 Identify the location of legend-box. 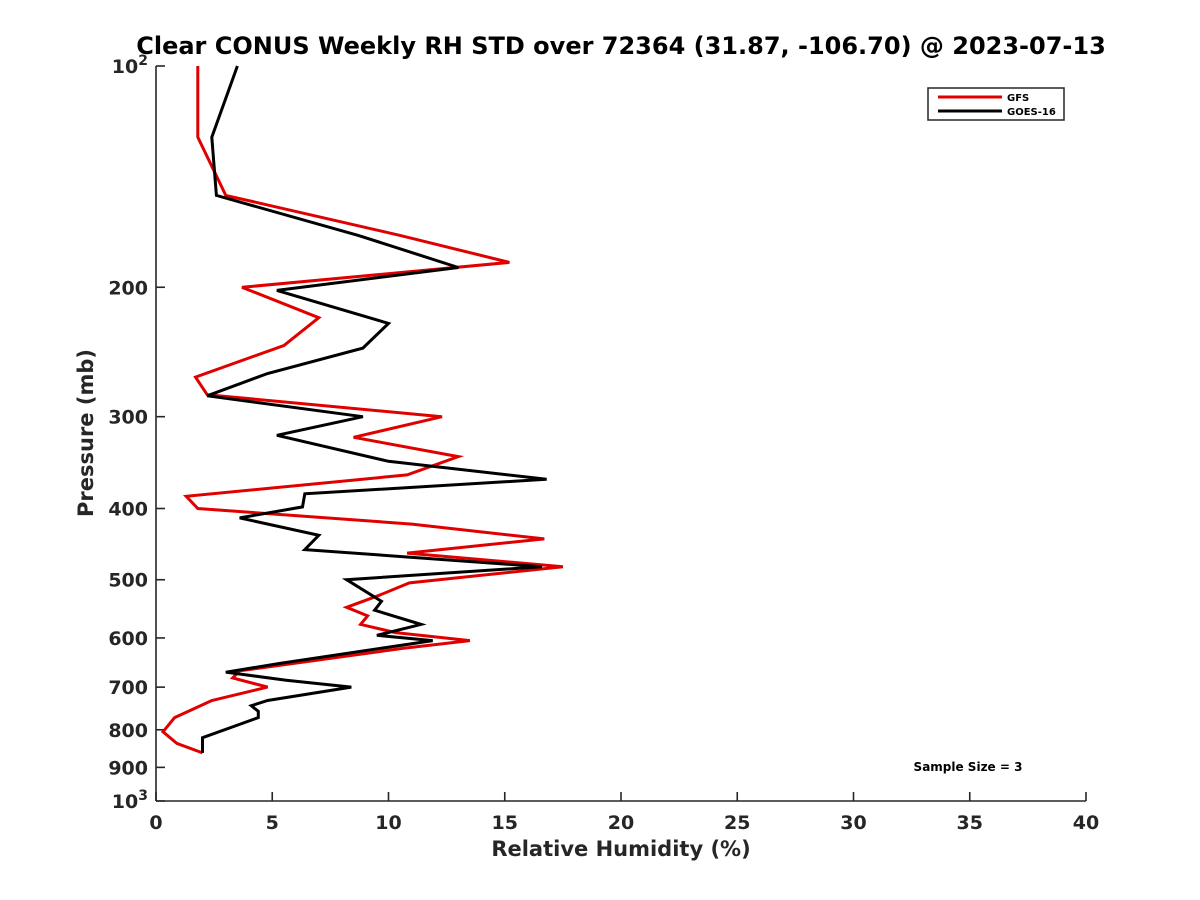
(996, 104).